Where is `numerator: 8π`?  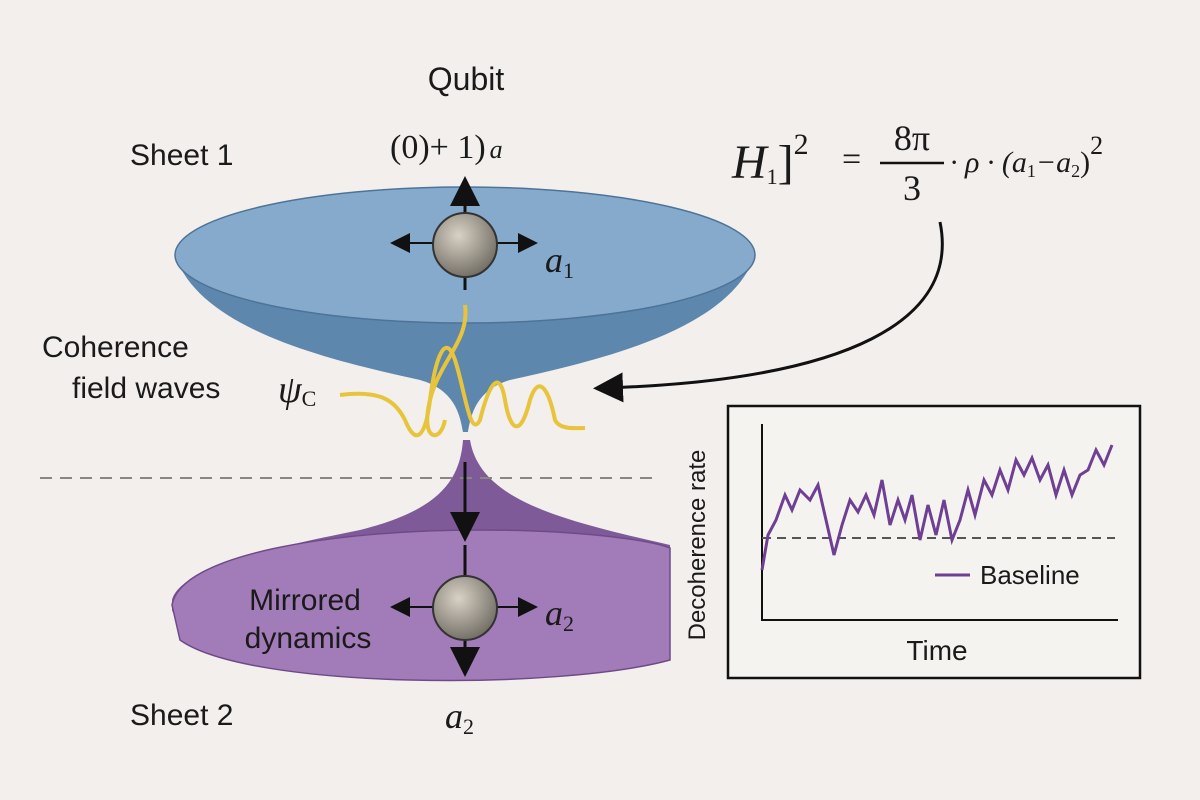
numerator: 8π is located at coordinates (912, 138).